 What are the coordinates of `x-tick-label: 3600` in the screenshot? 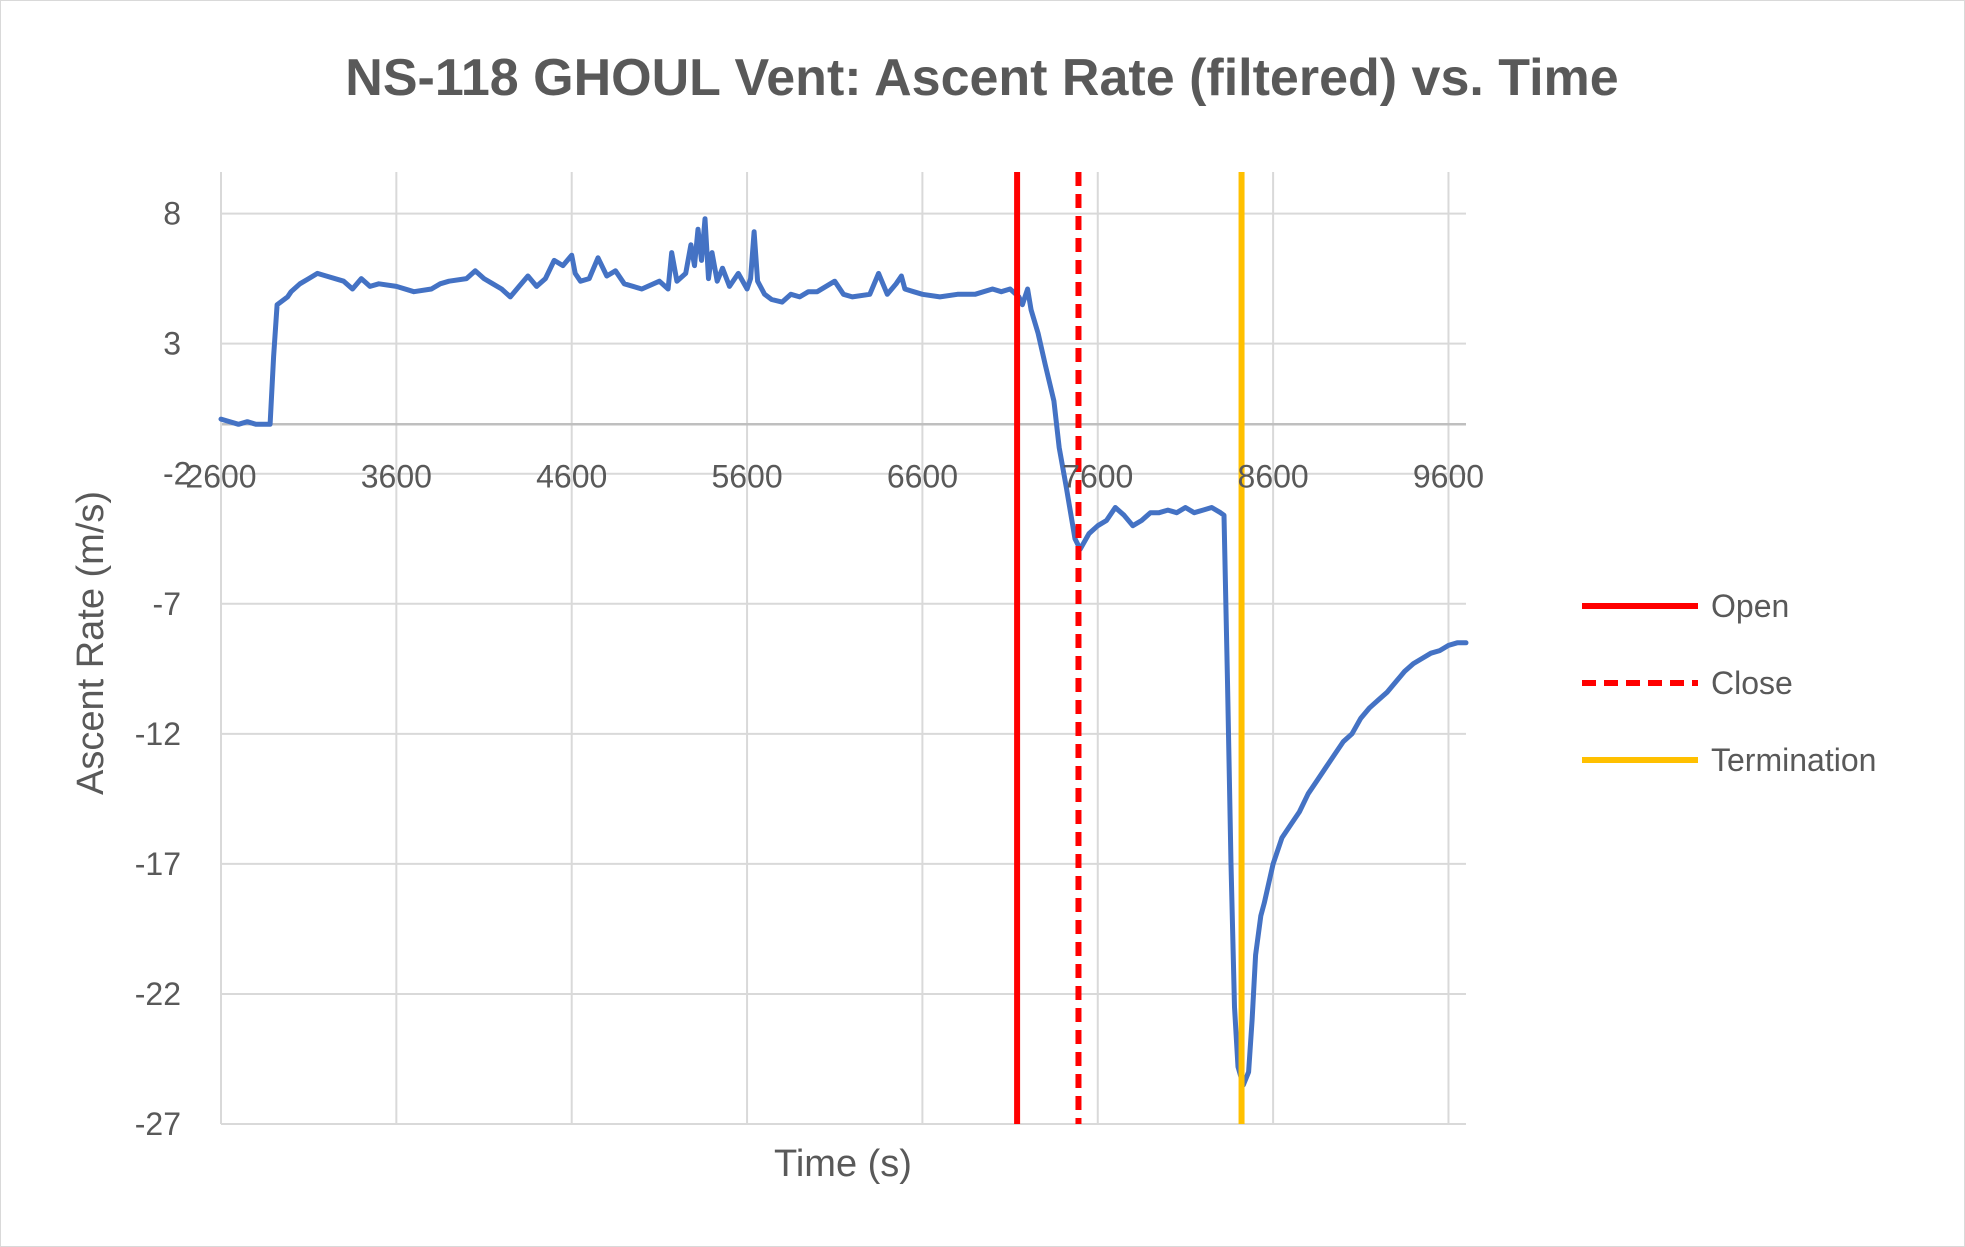 It's located at (396, 476).